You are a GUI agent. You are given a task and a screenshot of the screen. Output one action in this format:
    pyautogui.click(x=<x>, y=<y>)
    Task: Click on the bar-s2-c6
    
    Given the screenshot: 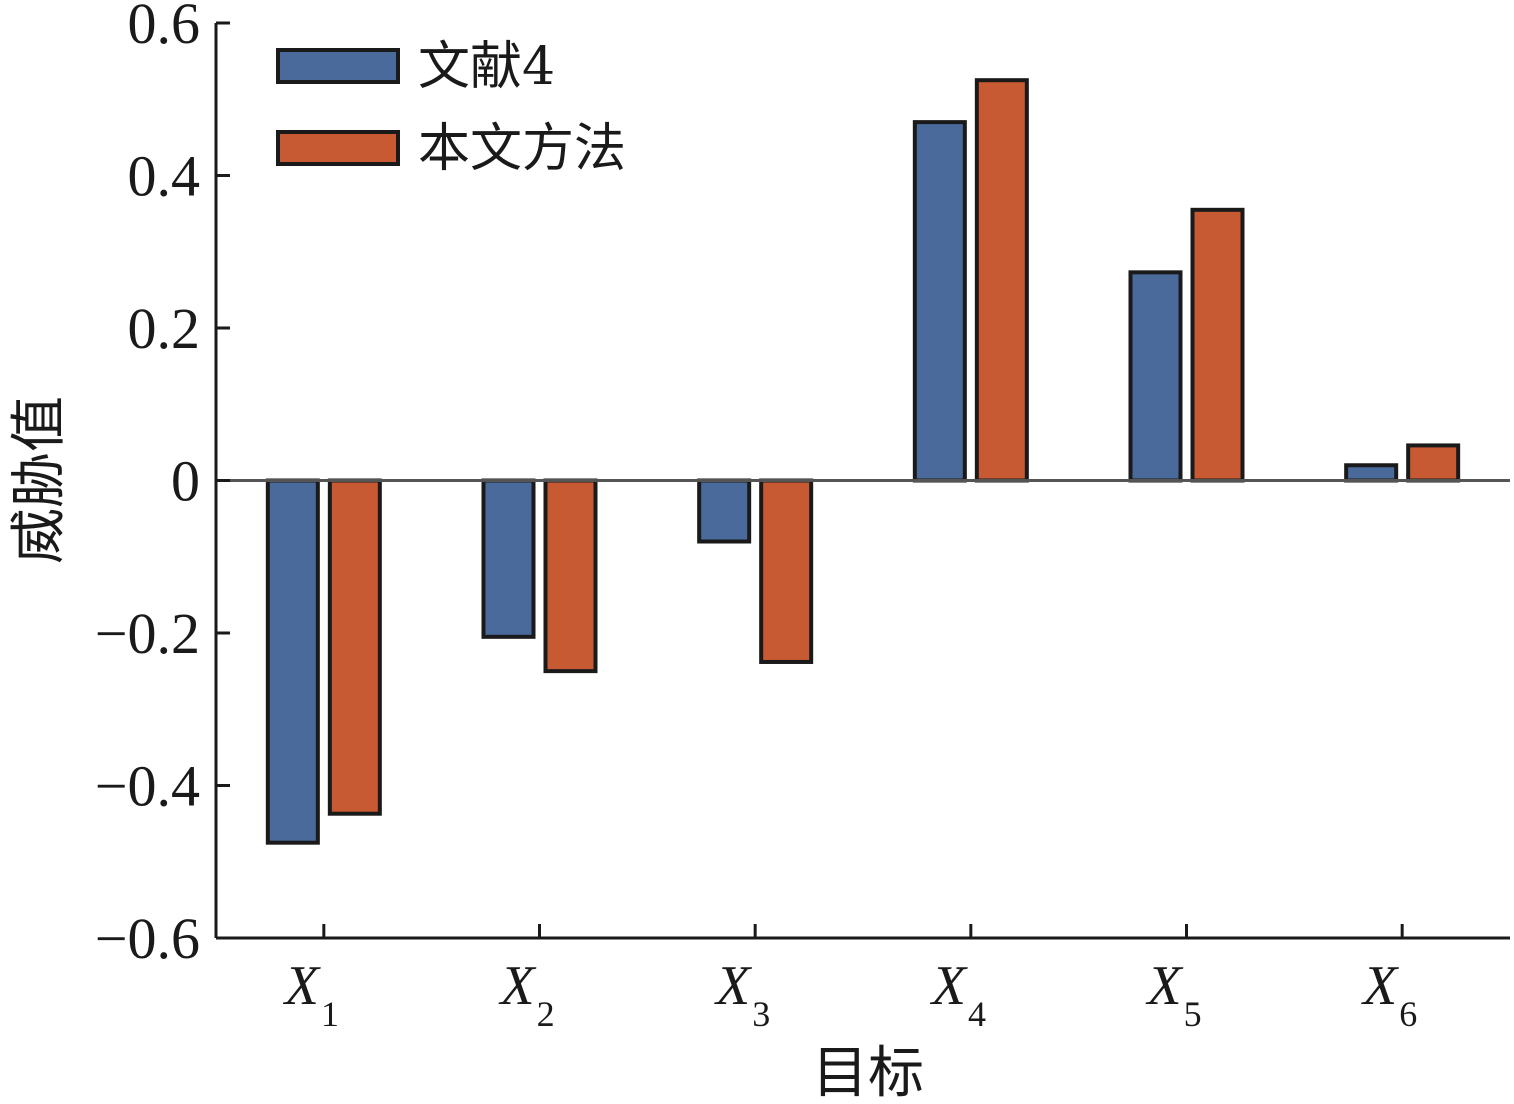 What is the action you would take?
    pyautogui.click(x=1433, y=463)
    